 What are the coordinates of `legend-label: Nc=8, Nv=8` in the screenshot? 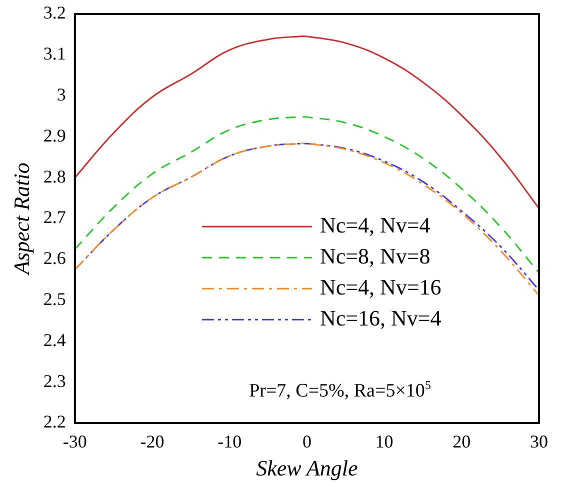 It's located at (375, 255).